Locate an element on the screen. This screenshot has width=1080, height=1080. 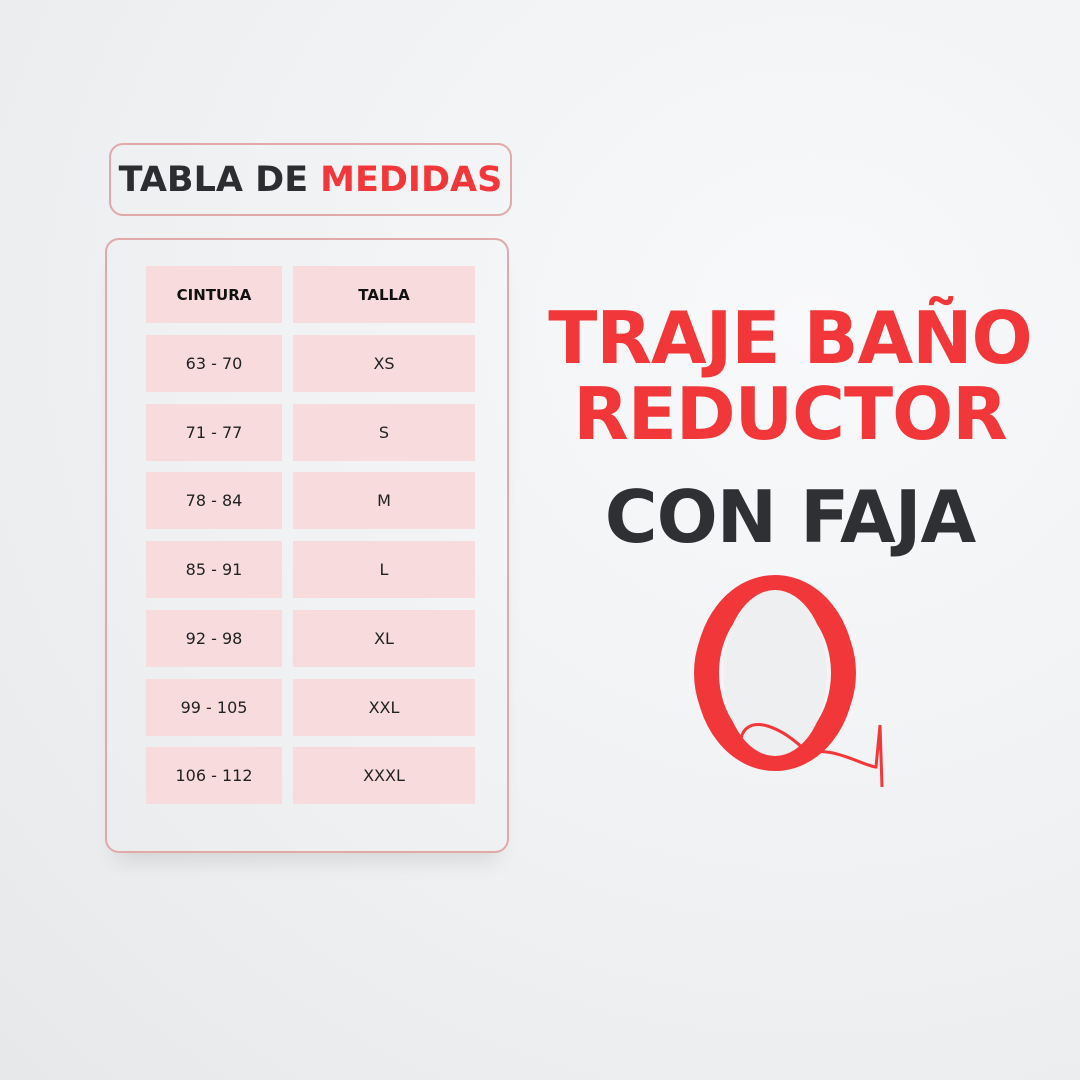
header-talla: TALLA is located at coordinates (384, 294).